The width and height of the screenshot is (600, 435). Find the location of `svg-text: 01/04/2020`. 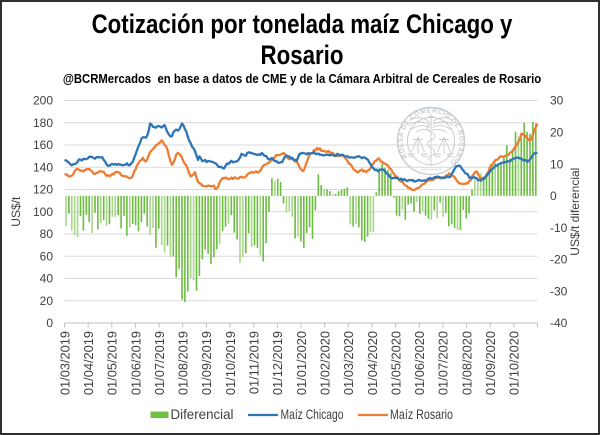

svg-text: 01/04/2020 is located at coordinates (372, 363).